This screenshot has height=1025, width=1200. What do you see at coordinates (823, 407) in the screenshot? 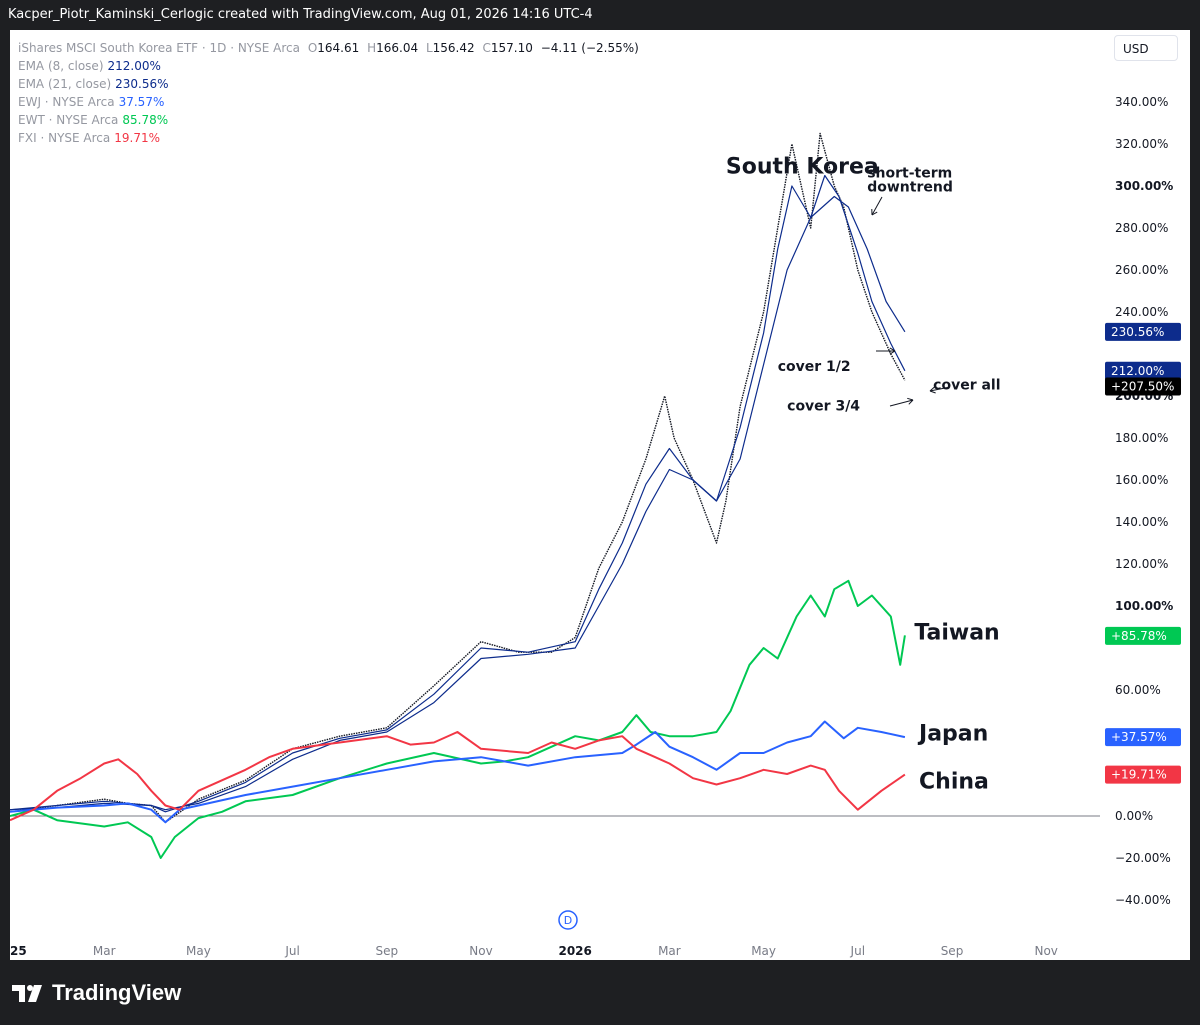
I see `chart-annotation: cover 3/4` at bounding box center [823, 407].